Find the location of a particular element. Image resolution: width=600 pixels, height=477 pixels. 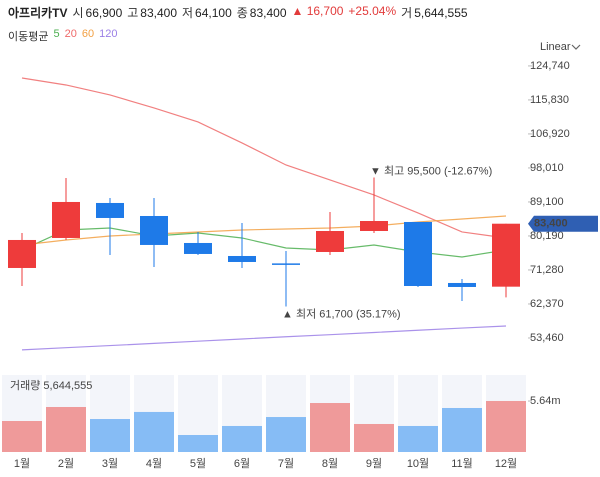

field-label: 저 is located at coordinates (188, 13).